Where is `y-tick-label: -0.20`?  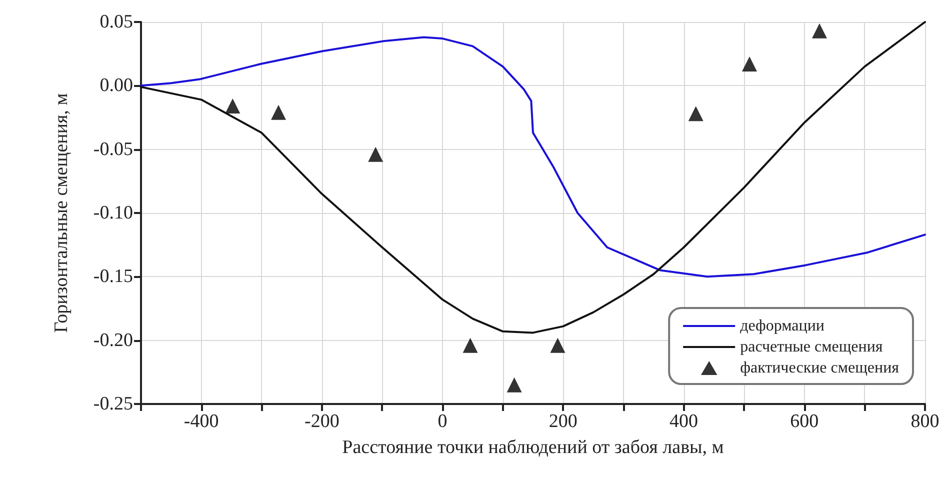
y-tick-label: -0.20 is located at coordinates (113, 340).